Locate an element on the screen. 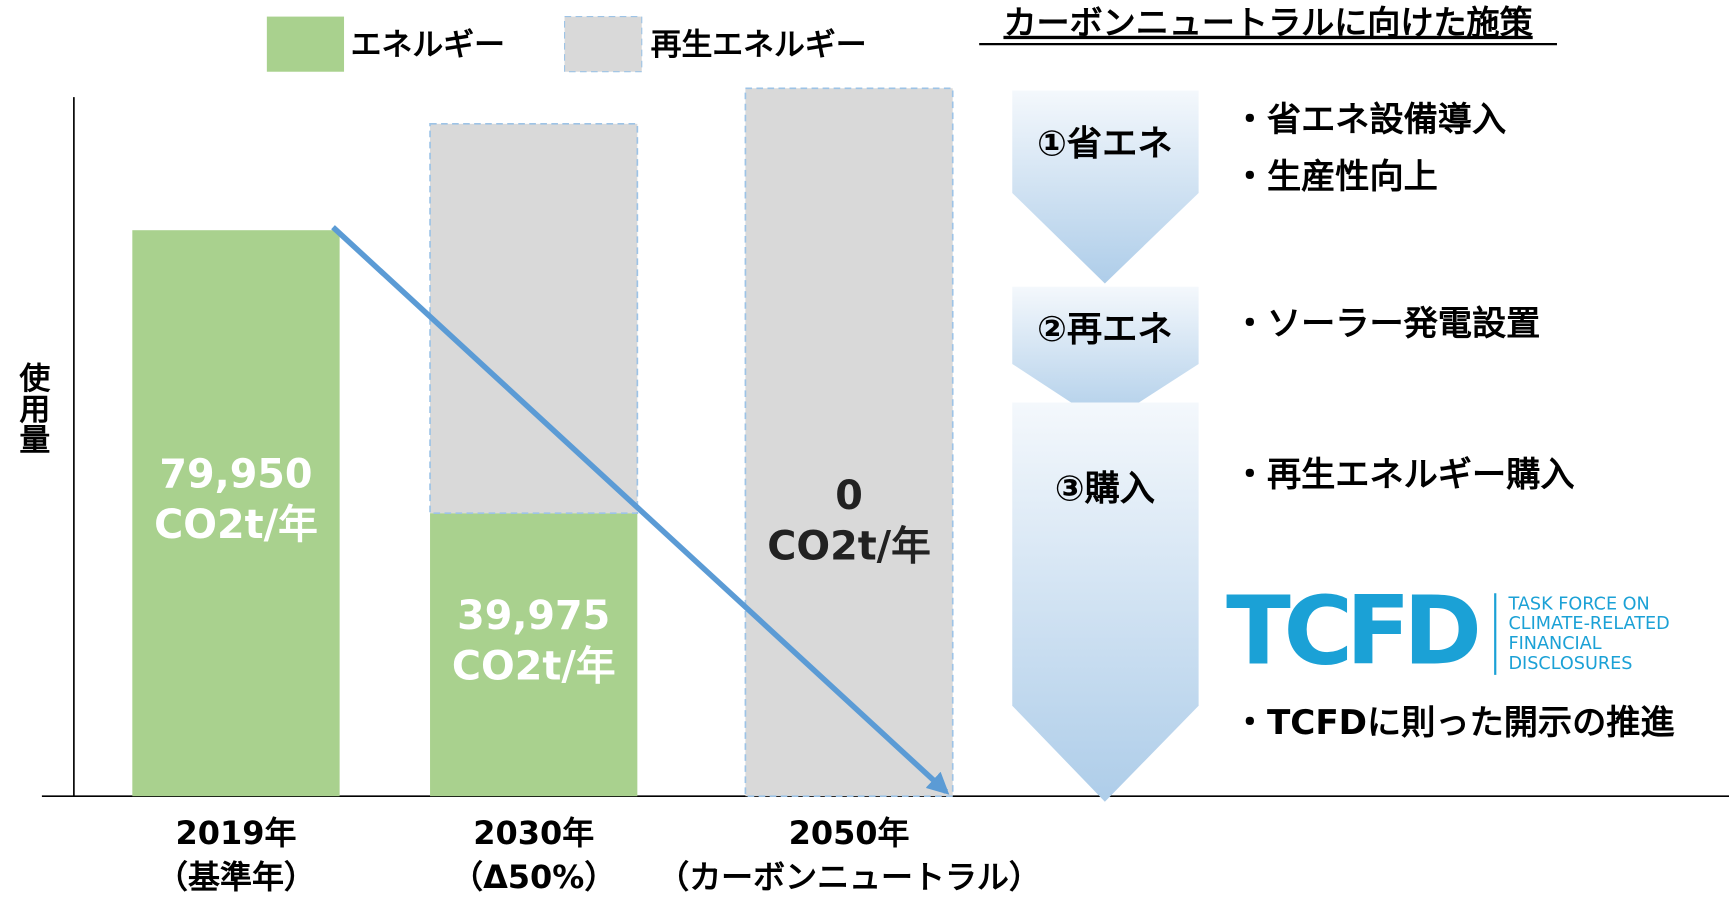 The height and width of the screenshot is (901, 1729). x-tick-label: 2030年 is located at coordinates (533, 833).